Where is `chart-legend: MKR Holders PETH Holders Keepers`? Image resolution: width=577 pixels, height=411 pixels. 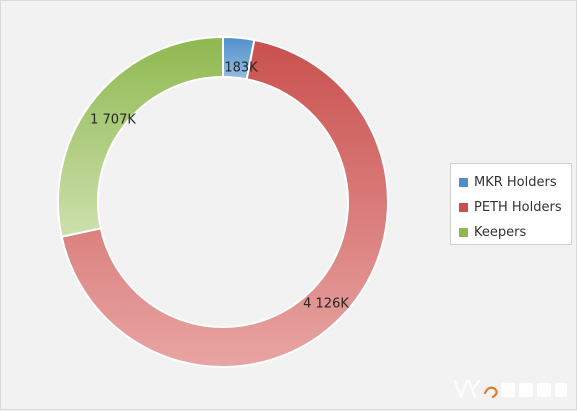
chart-legend: MKR Holders PETH Holders Keepers is located at coordinates (511, 204).